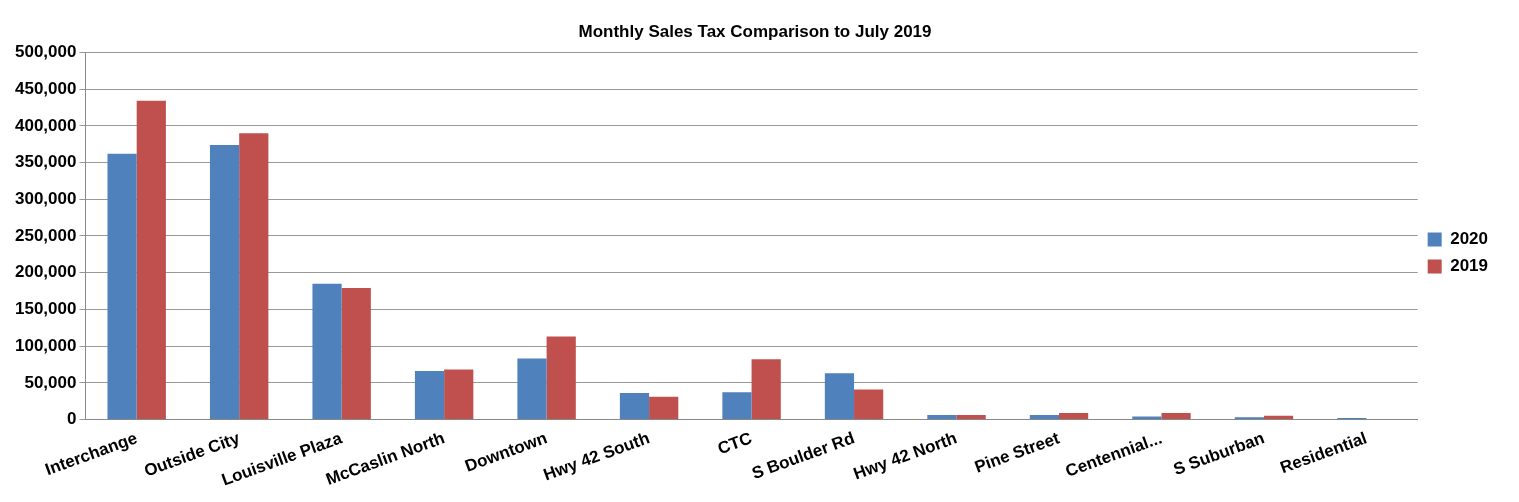 This screenshot has width=1519, height=502. Describe the element at coordinates (71, 419) in the screenshot. I see `y-tick-label: 0` at that location.